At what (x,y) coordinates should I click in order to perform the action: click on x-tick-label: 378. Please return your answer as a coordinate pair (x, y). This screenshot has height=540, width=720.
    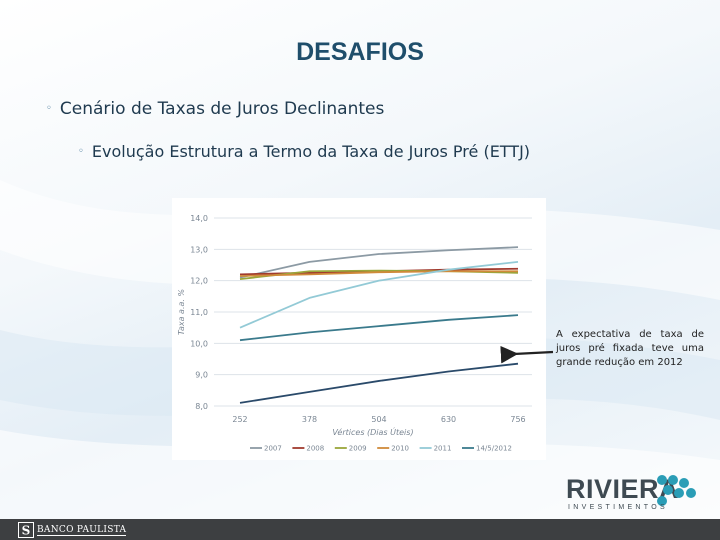
    Looking at the image, I should click on (309, 419).